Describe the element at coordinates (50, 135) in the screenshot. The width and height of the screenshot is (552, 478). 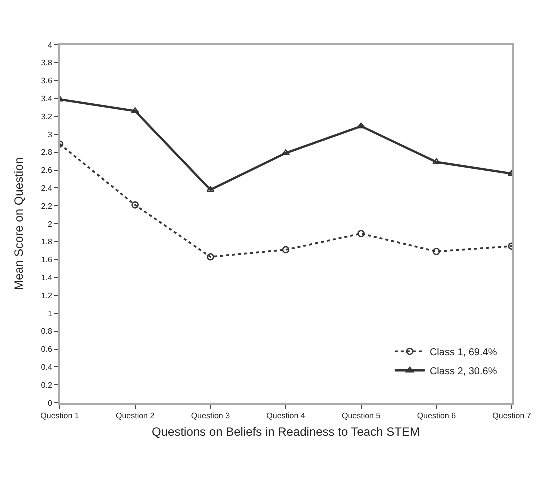
I see `y-tick-label: 3` at that location.